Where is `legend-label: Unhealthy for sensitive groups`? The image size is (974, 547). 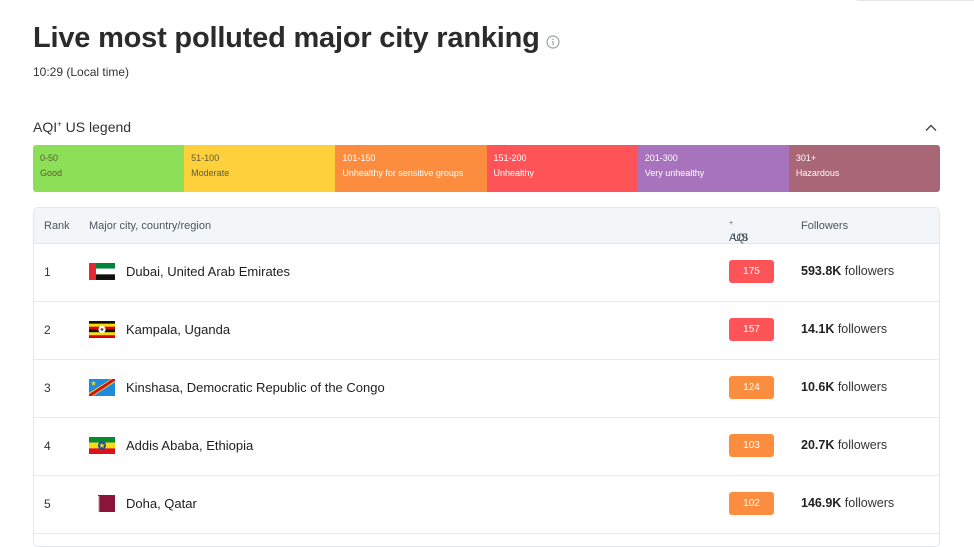 legend-label: Unhealthy for sensitive groups is located at coordinates (403, 173).